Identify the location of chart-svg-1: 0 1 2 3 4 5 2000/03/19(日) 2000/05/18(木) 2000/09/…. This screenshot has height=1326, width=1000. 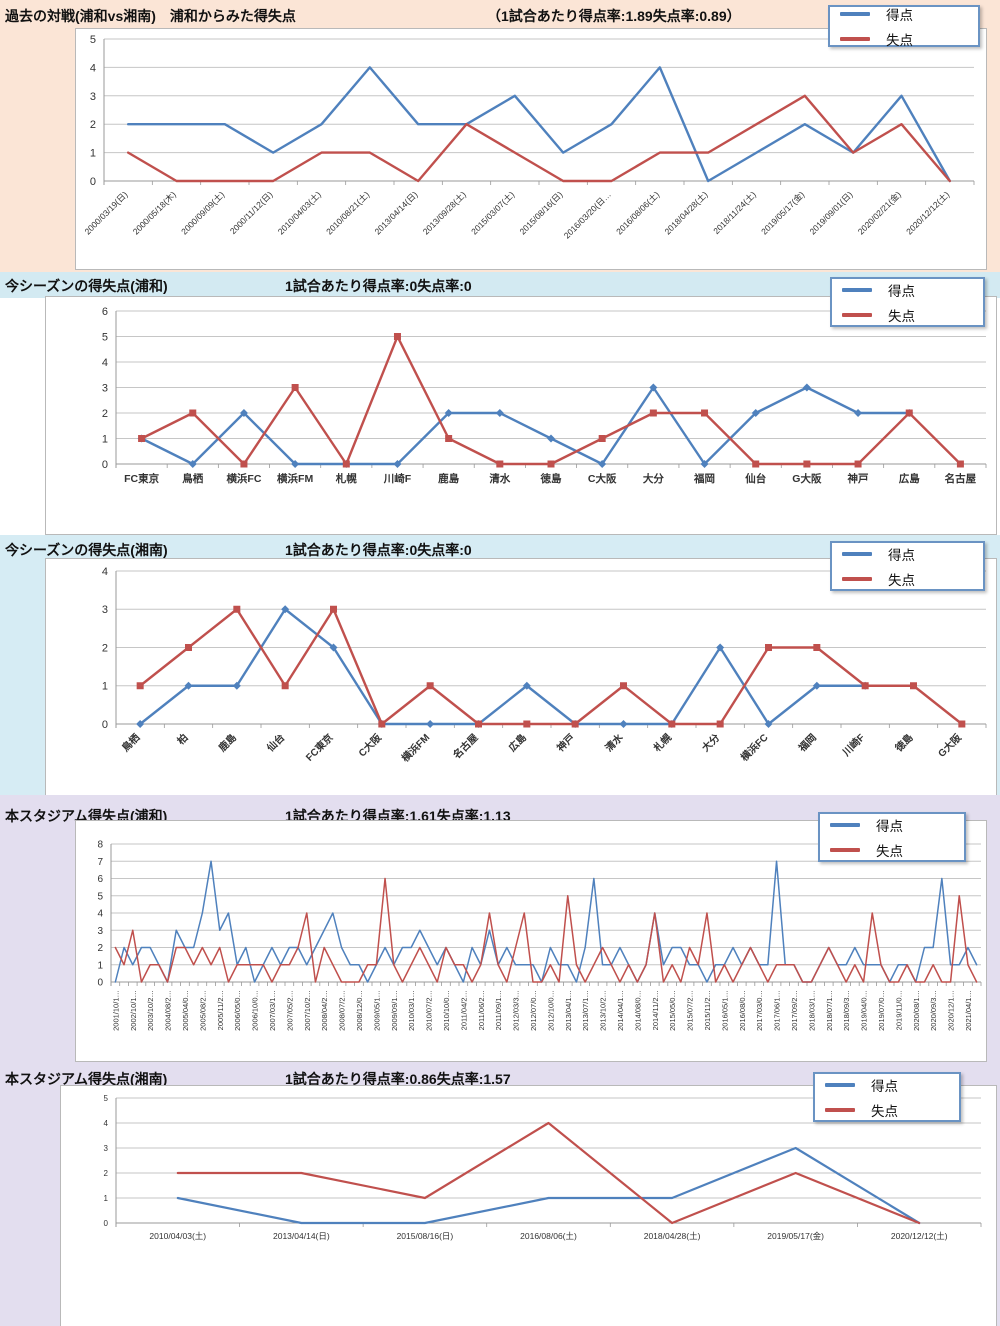
(528, 137).